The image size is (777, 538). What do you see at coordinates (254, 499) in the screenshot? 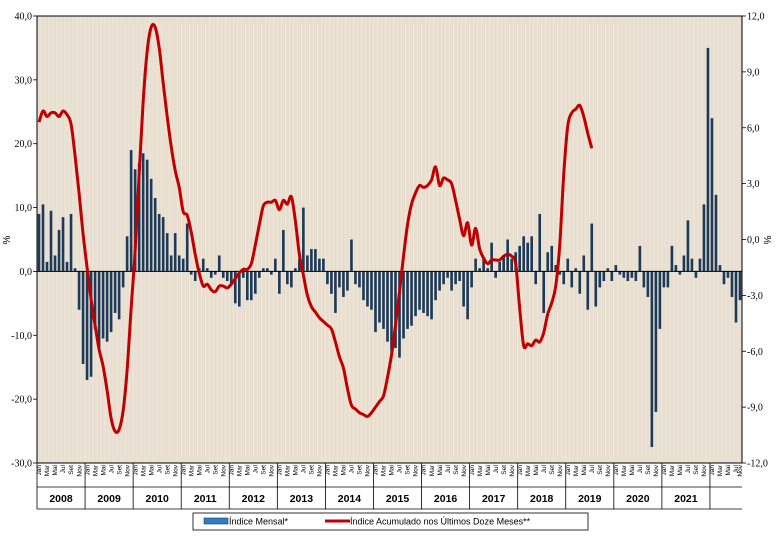
I see `year-label: 2012` at bounding box center [254, 499].